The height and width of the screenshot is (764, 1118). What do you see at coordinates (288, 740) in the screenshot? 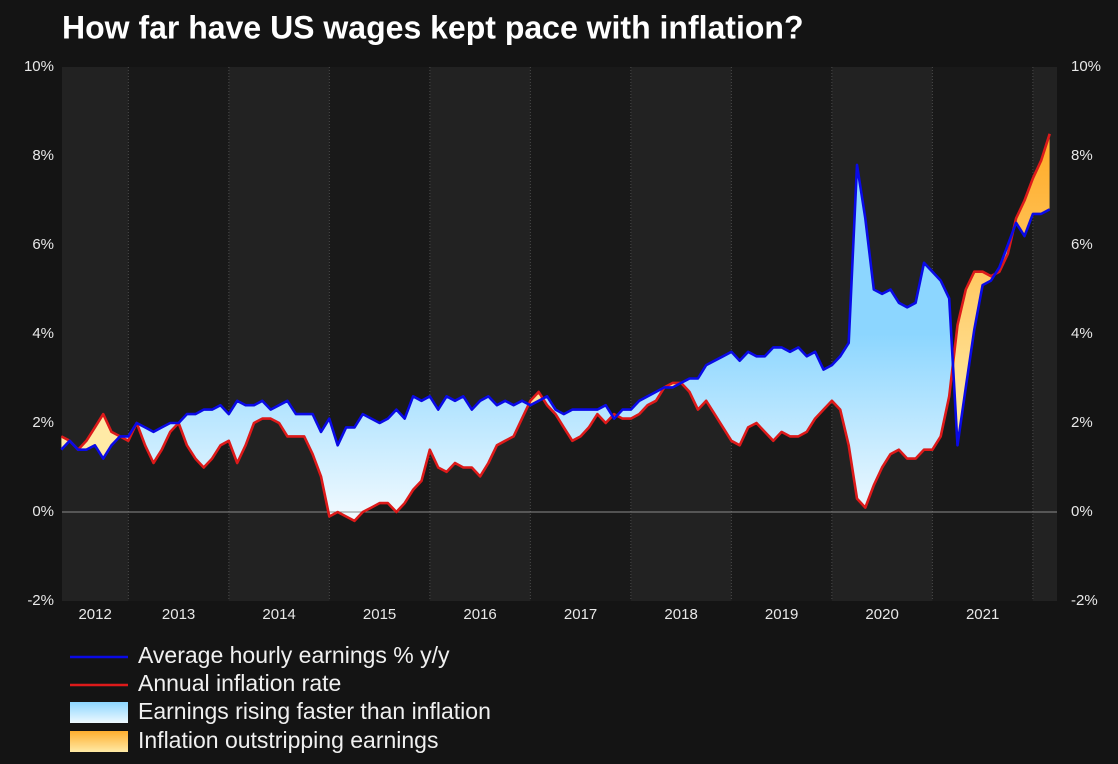
I see `legend-label: Inflation outstripping earnings` at bounding box center [288, 740].